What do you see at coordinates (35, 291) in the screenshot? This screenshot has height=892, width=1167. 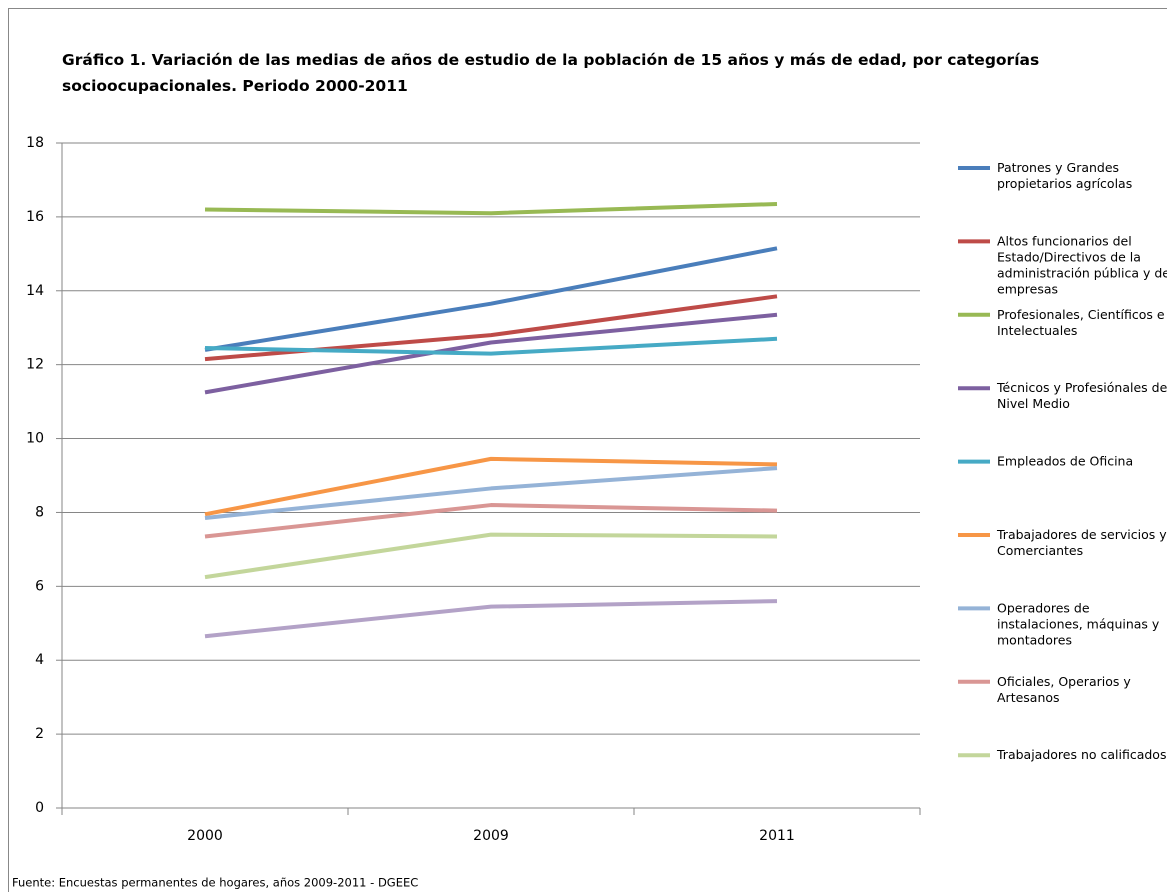 I see `y-tick-label: 14` at bounding box center [35, 291].